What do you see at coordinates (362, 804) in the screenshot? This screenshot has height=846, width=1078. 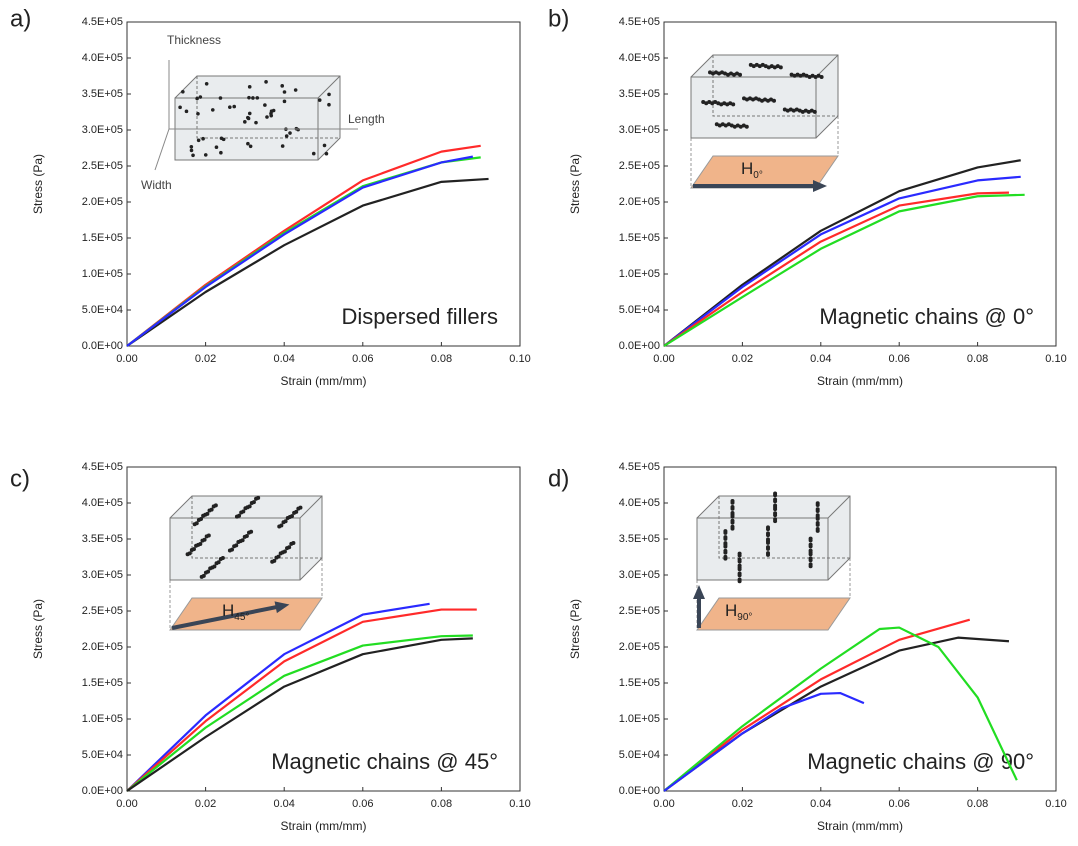 I see `x-tick-label: 0.06` at bounding box center [362, 804].